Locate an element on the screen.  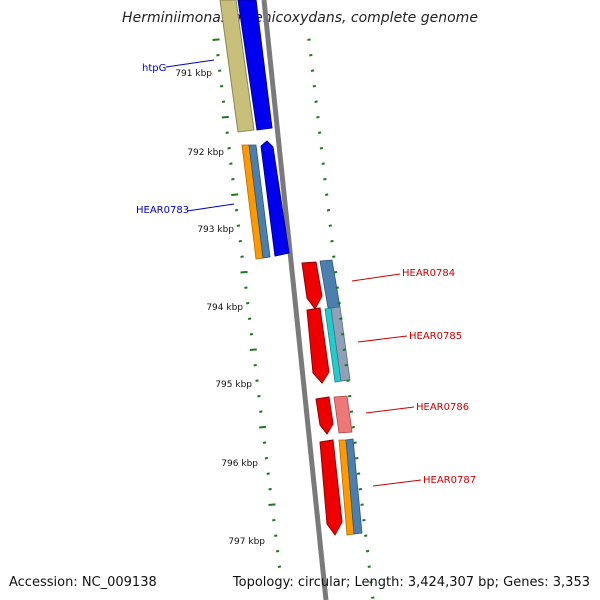
gene-label-HEAR0787: HEAR0787 is located at coordinates (449, 480).